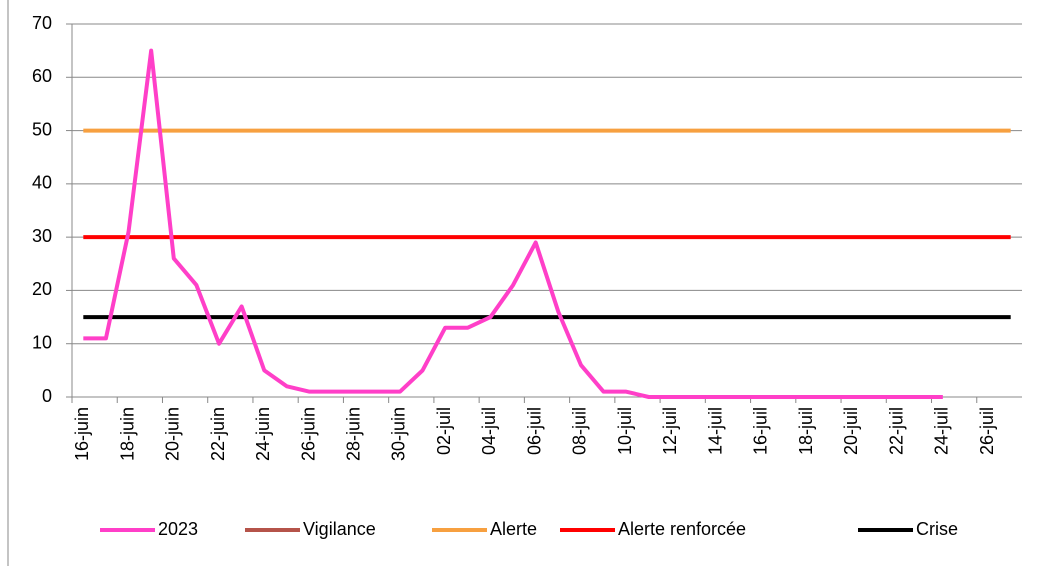 The width and height of the screenshot is (1043, 566). What do you see at coordinates (178, 529) in the screenshot?
I see `legend-label: 2023` at bounding box center [178, 529].